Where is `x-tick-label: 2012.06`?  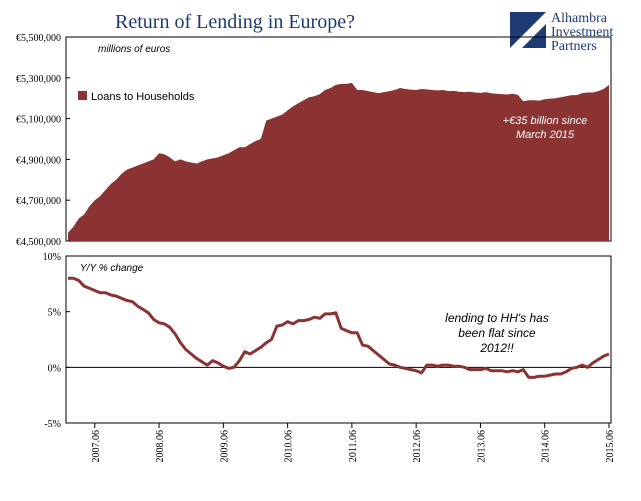
x-tick-label: 2012.06 is located at coordinates (417, 446).